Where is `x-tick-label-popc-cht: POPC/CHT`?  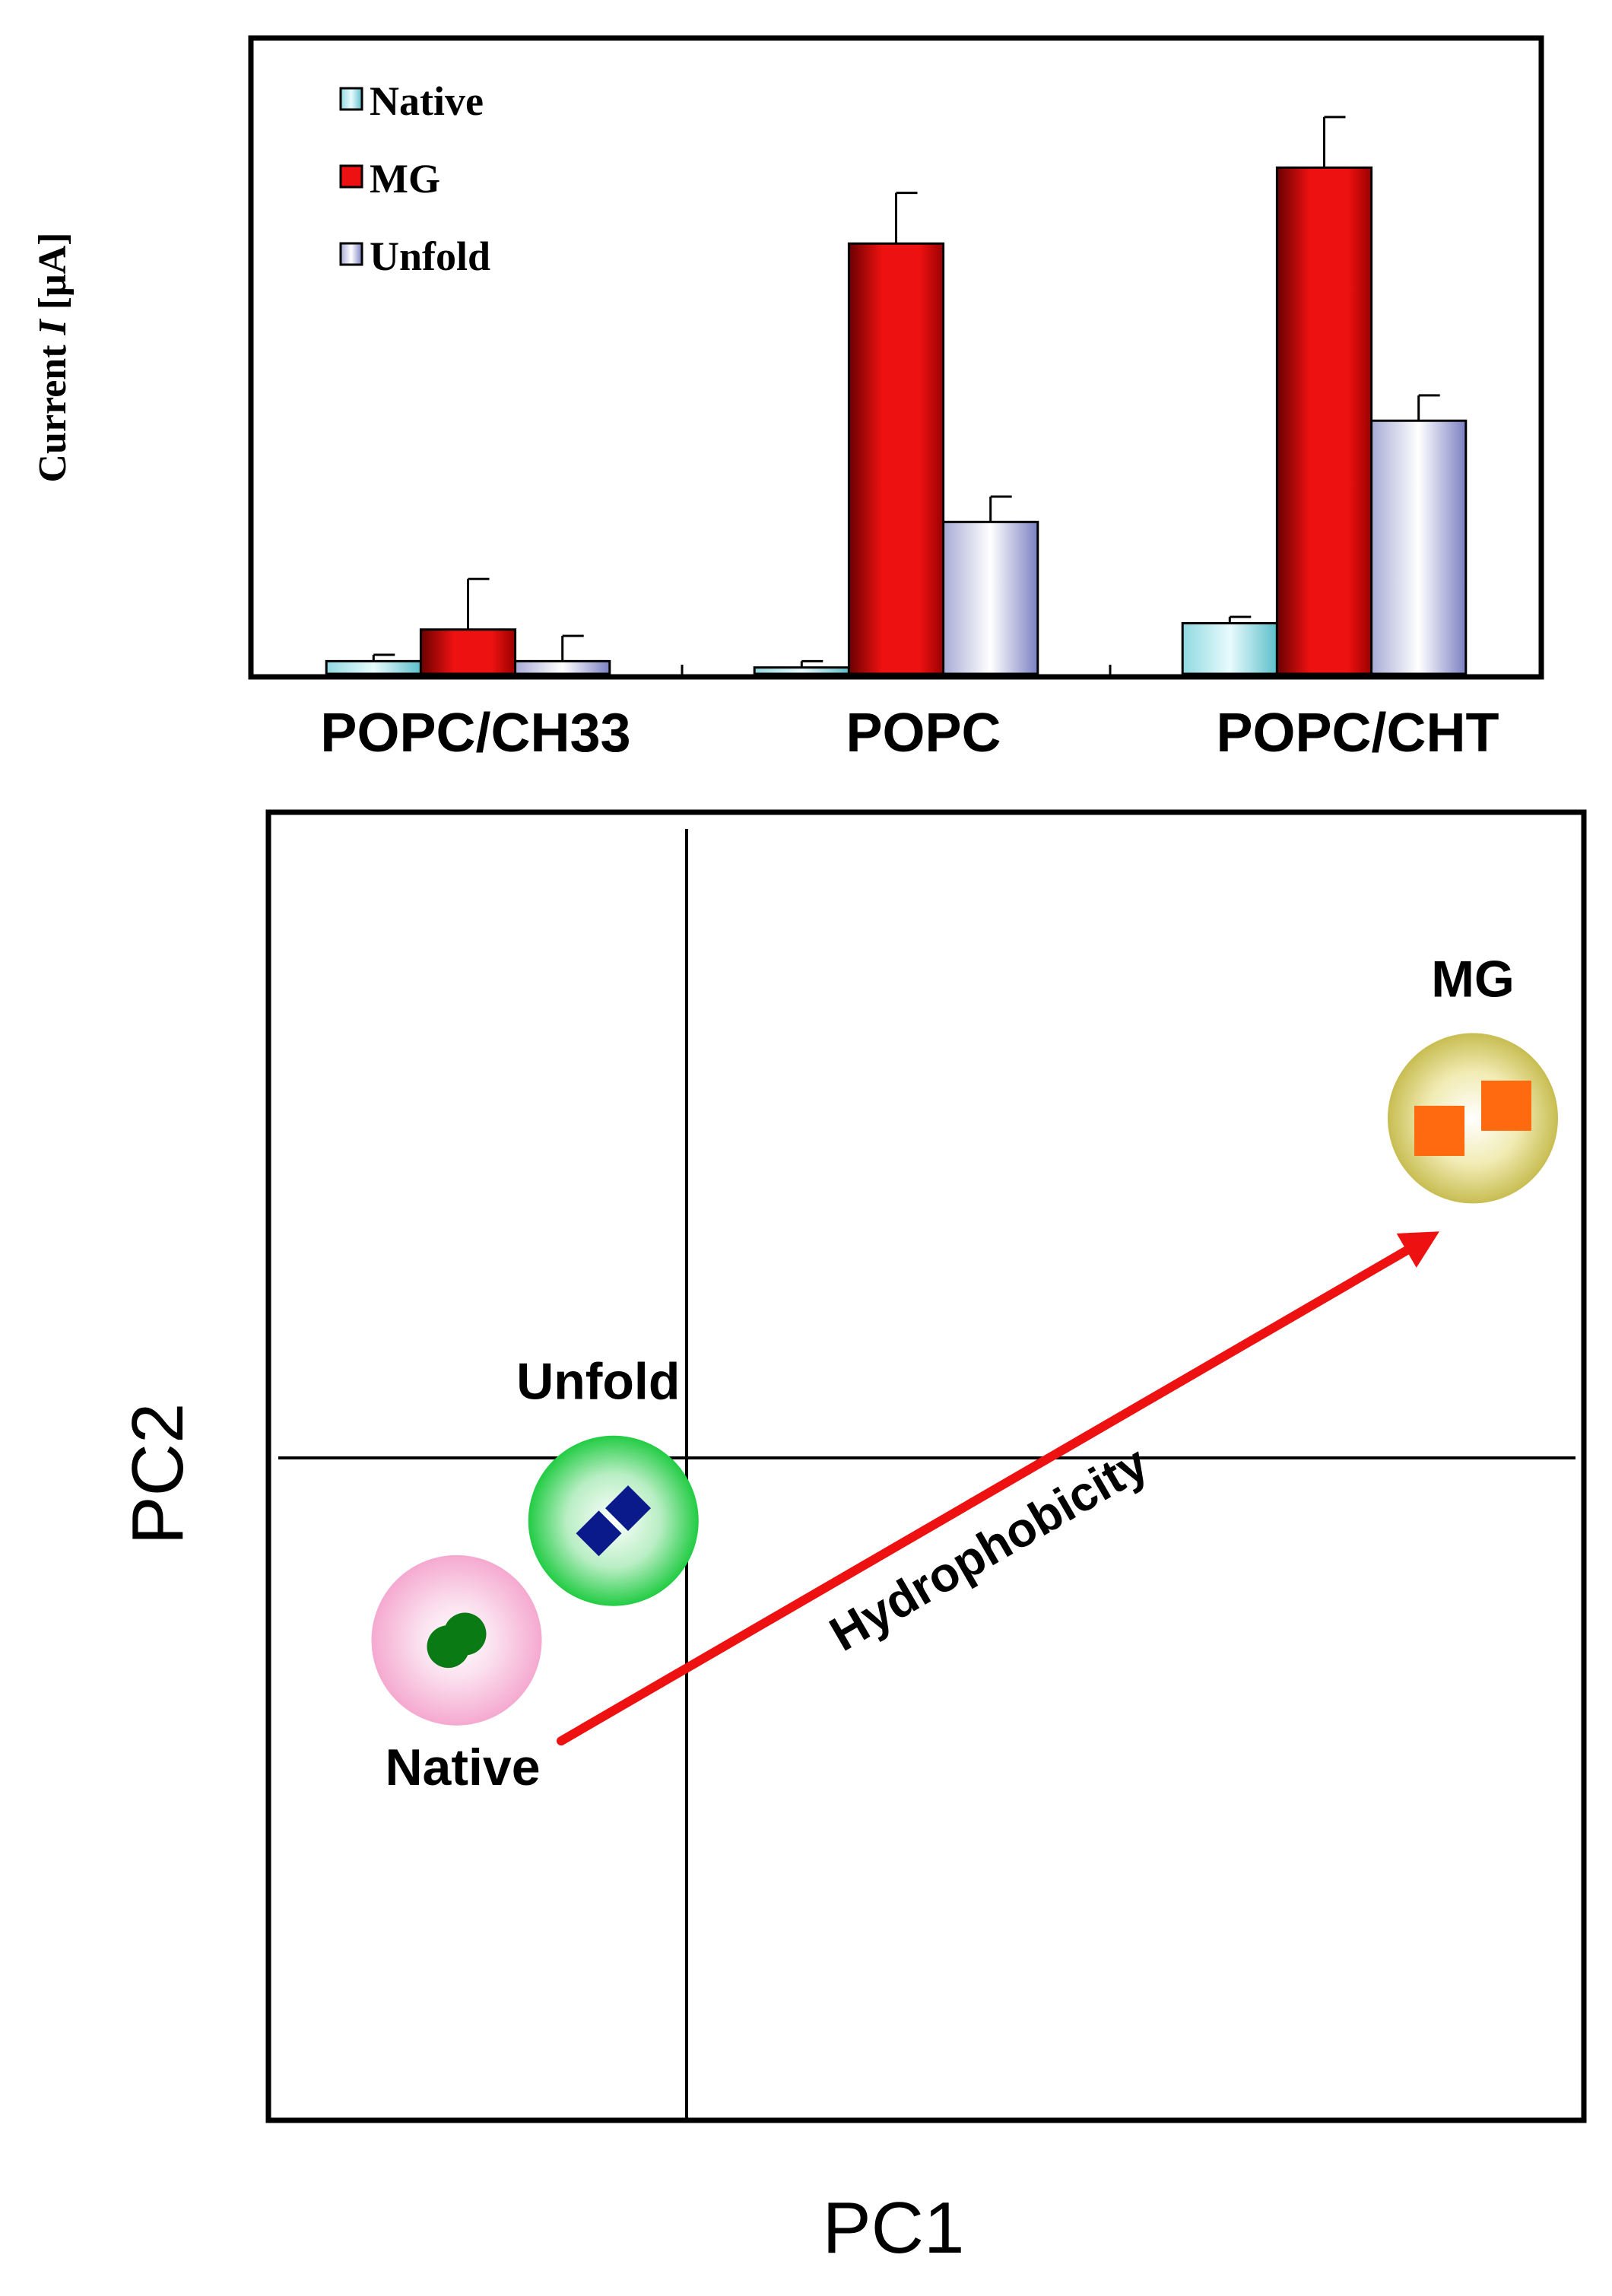 x-tick-label-popc-cht: POPC/CHT is located at coordinates (1357, 733).